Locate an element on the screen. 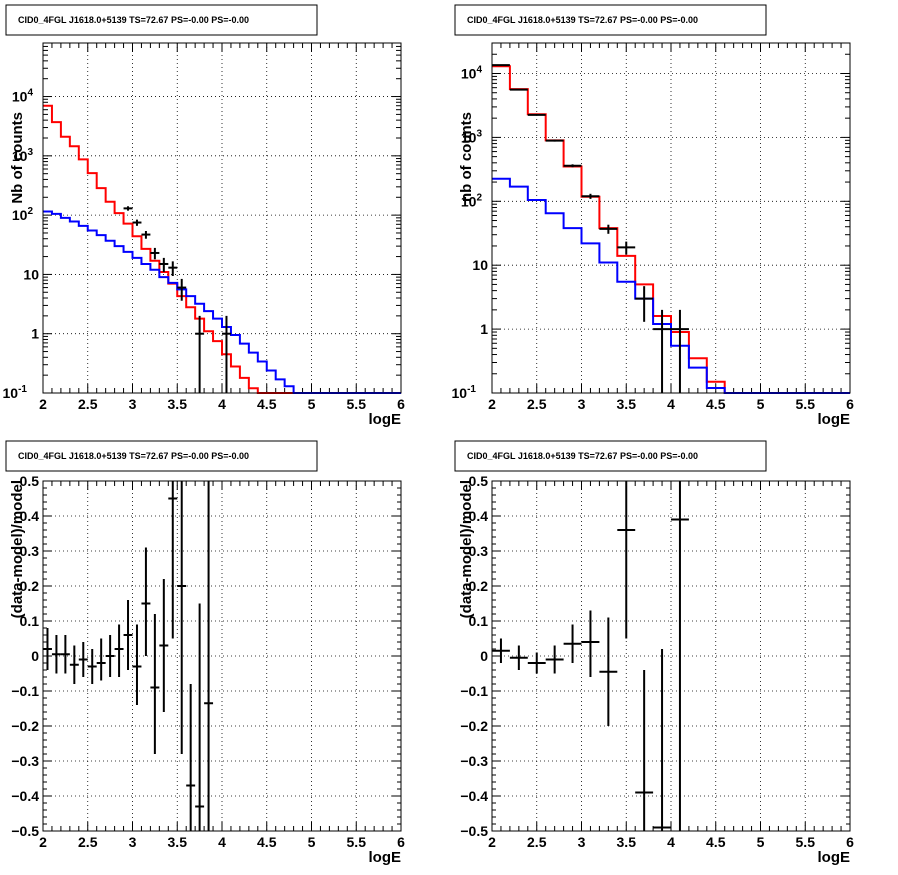 The height and width of the screenshot is (875, 898). y-tick-label: 10² is located at coordinates (23, 214).